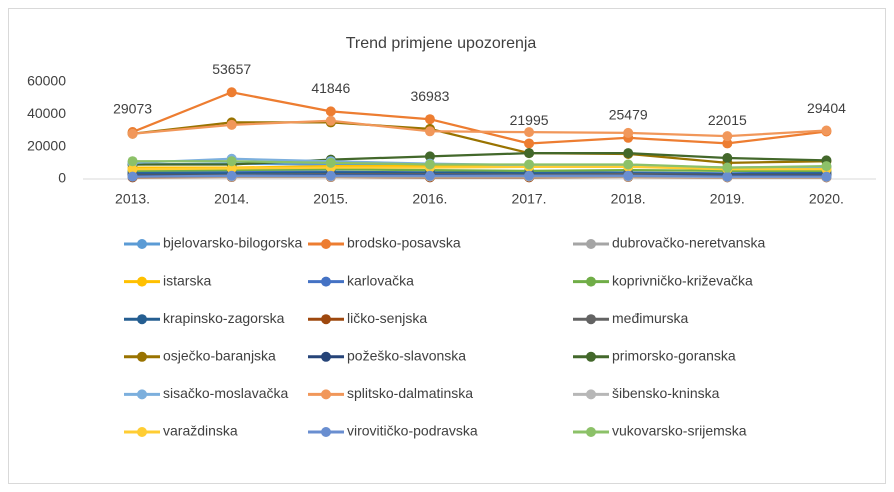 The image size is (894, 492). Describe the element at coordinates (429, 96) in the screenshot. I see `data-label: 36983` at that location.